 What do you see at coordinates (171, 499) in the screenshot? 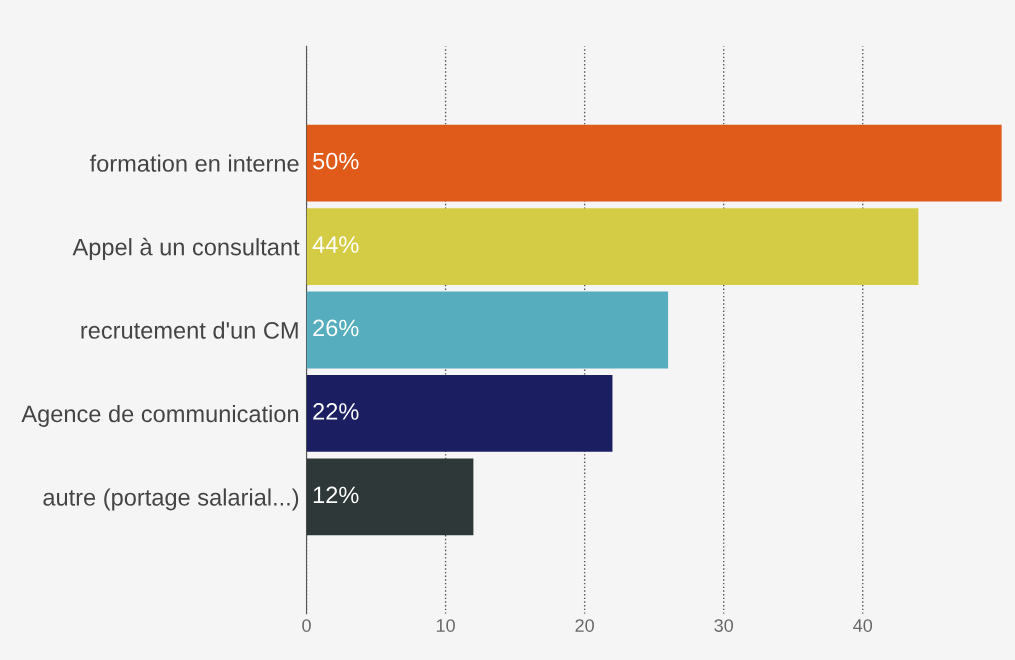
I see `y-tick-label: autre (portage salarial...)` at bounding box center [171, 499].